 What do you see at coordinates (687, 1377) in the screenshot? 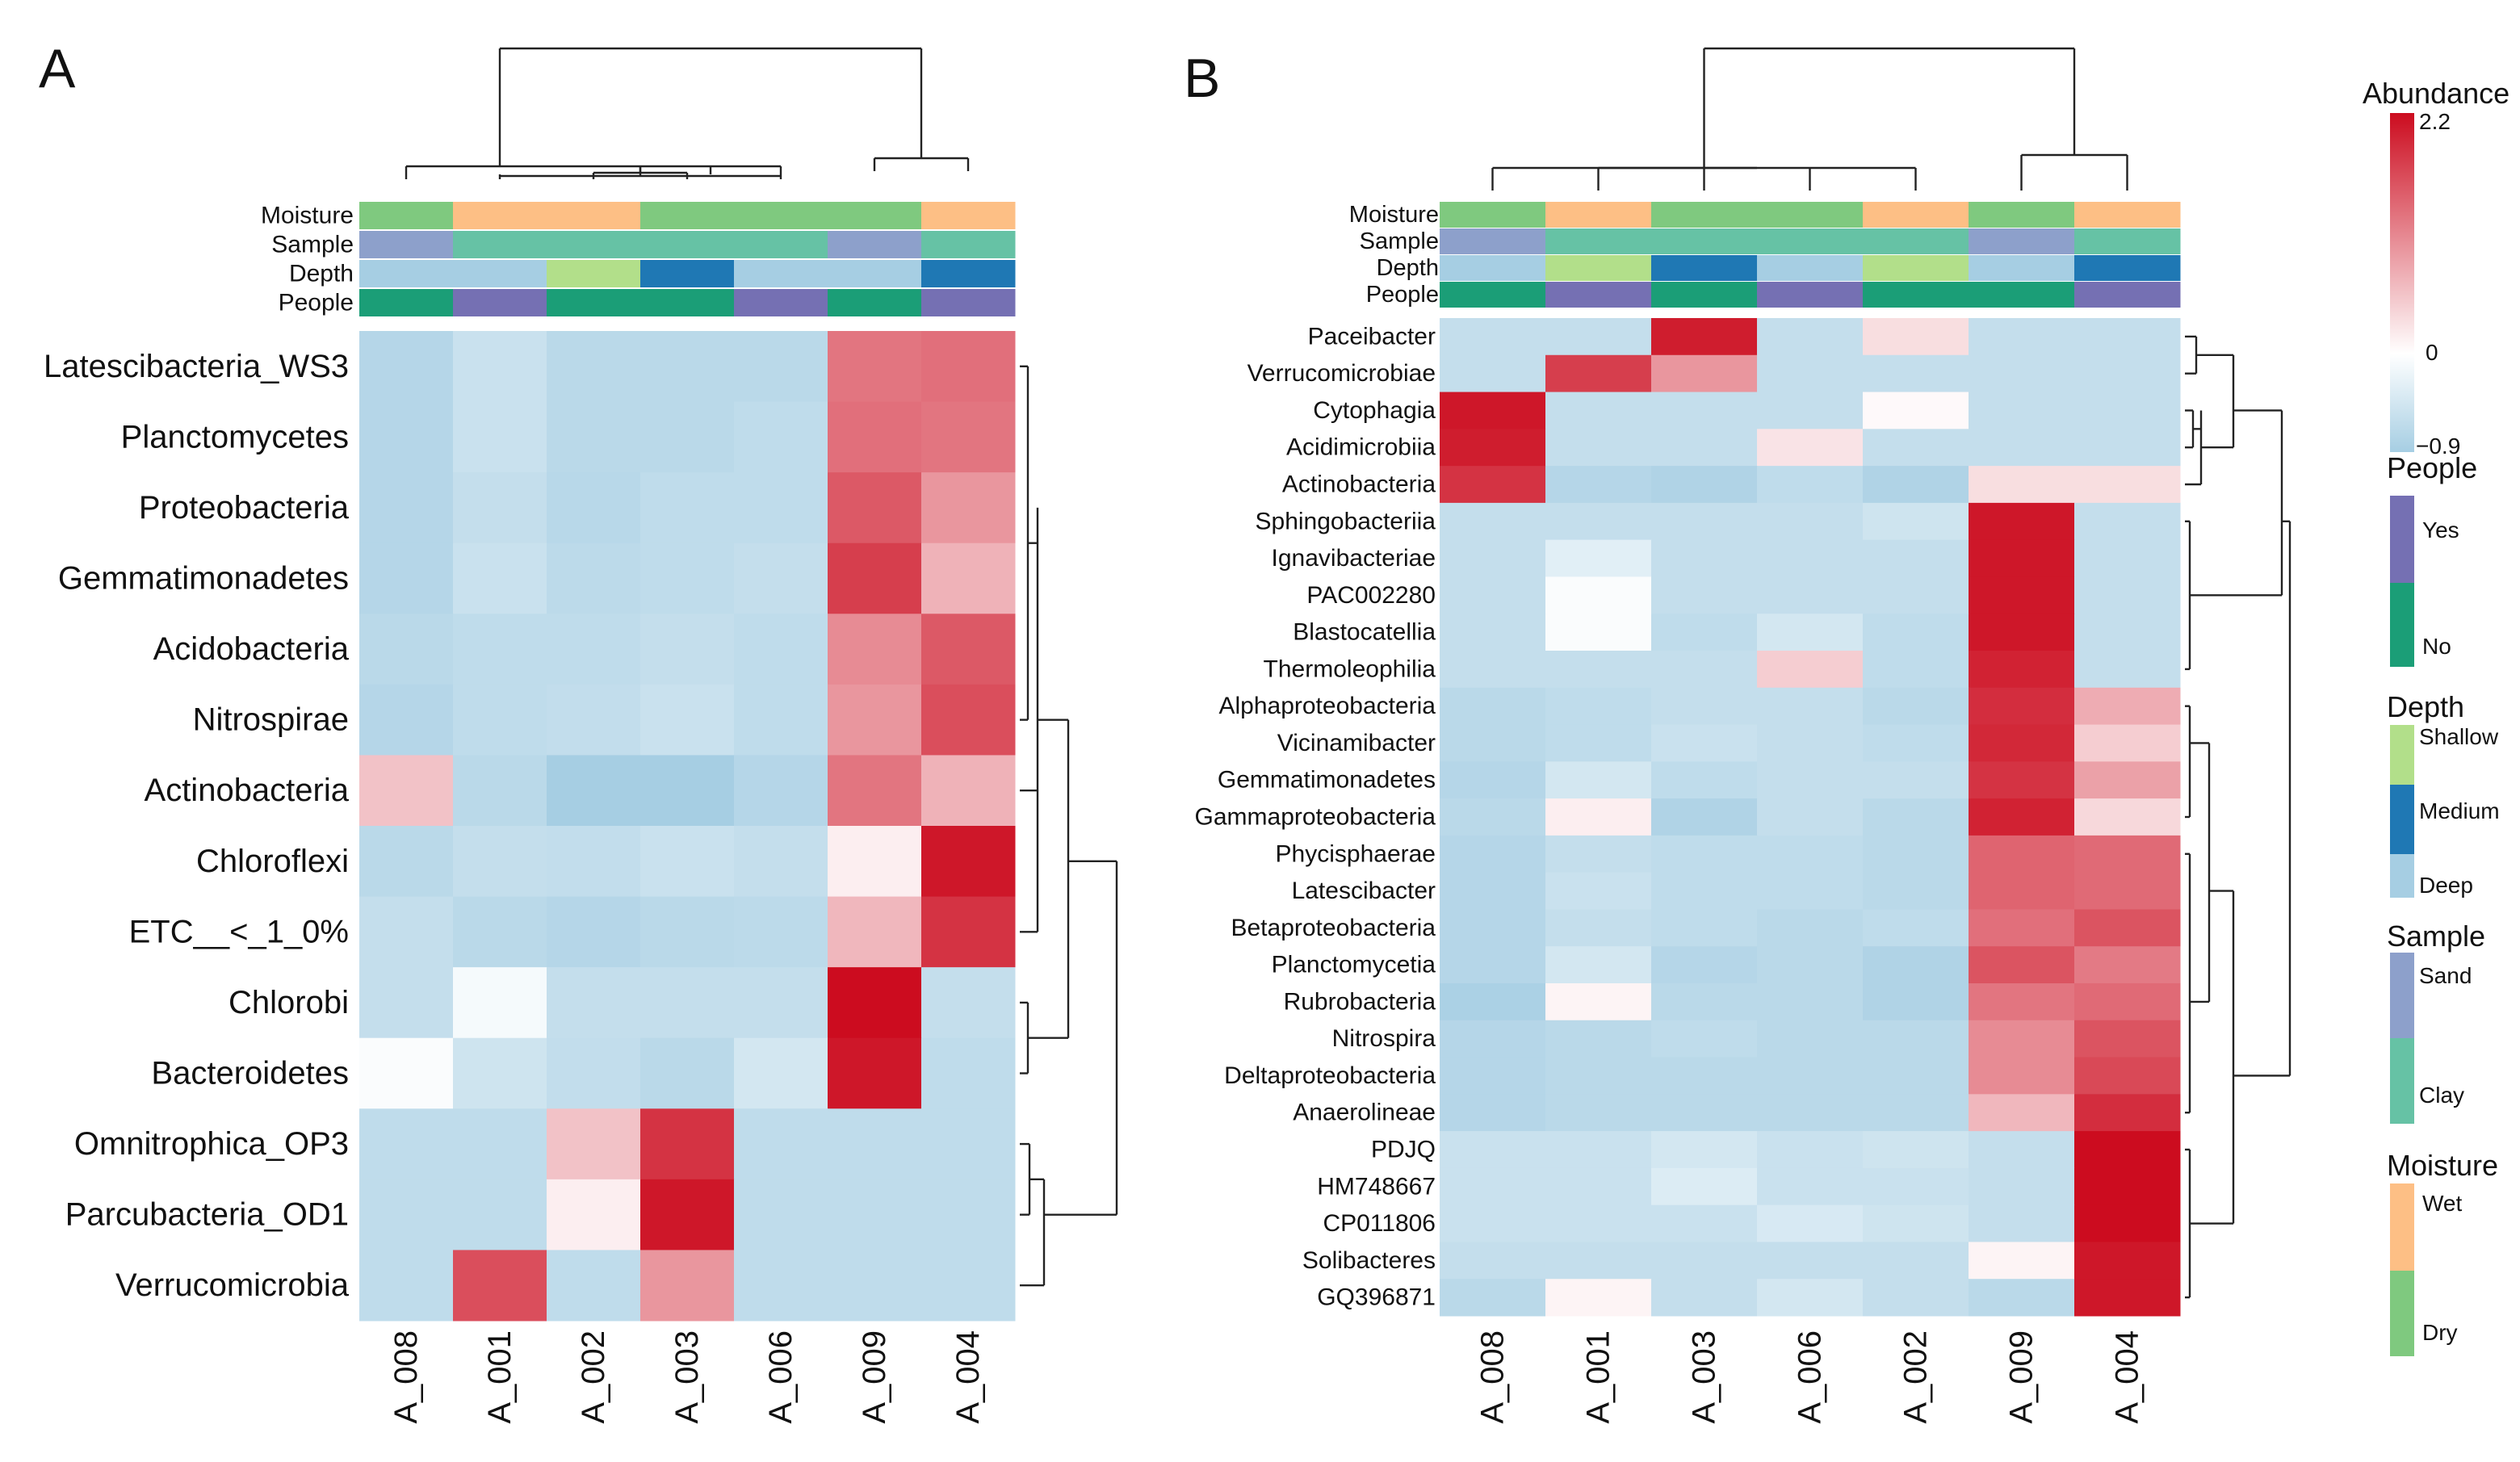
I see `a-column-label: A_003` at bounding box center [687, 1377].